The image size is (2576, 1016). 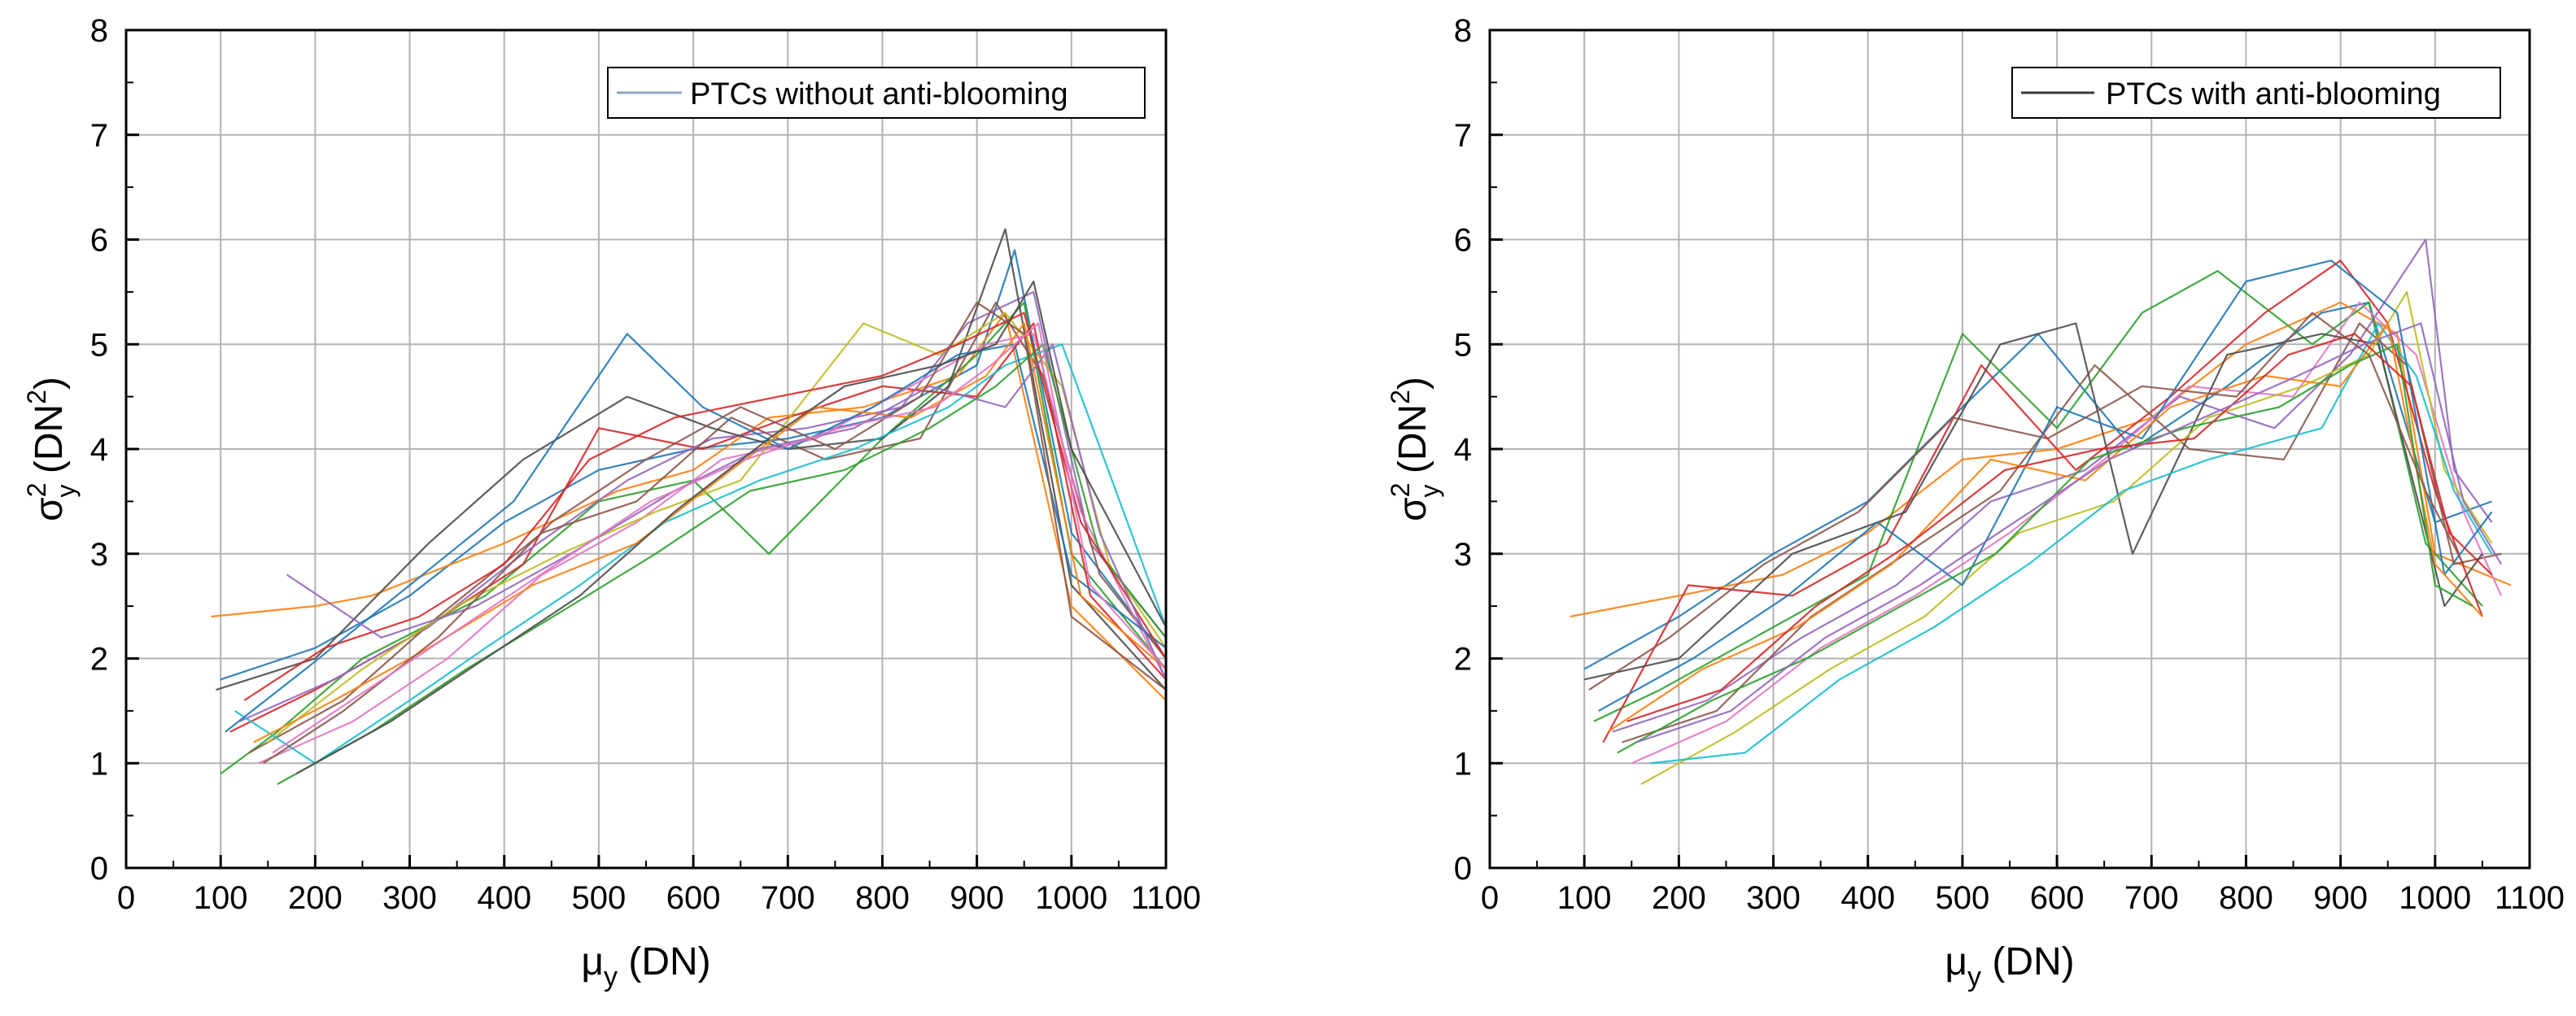 I want to click on legend-box, so click(x=876, y=93).